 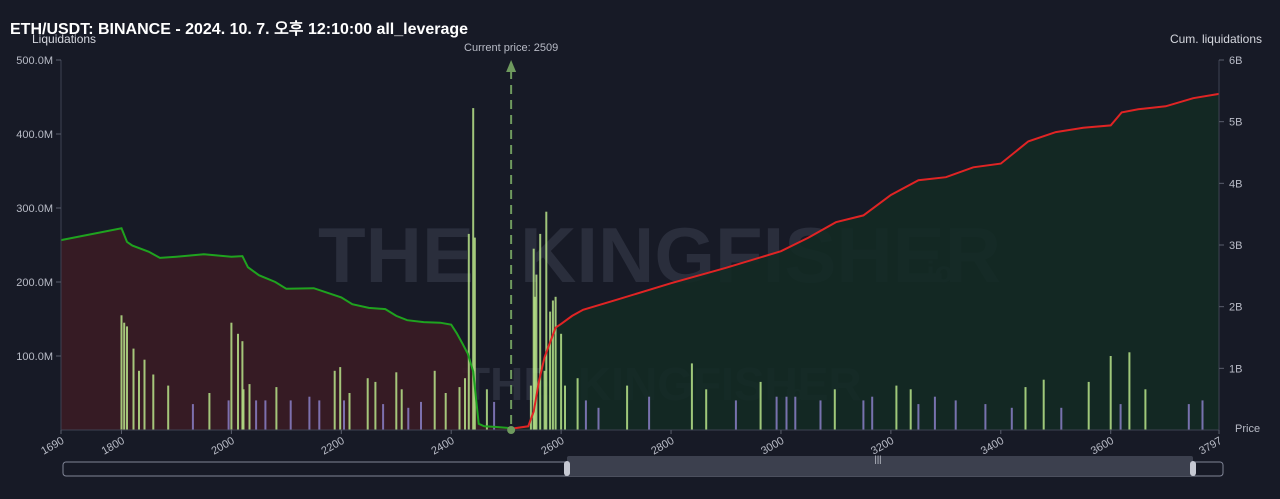 I want to click on y-right-tick-label: 4B, so click(x=1235, y=184).